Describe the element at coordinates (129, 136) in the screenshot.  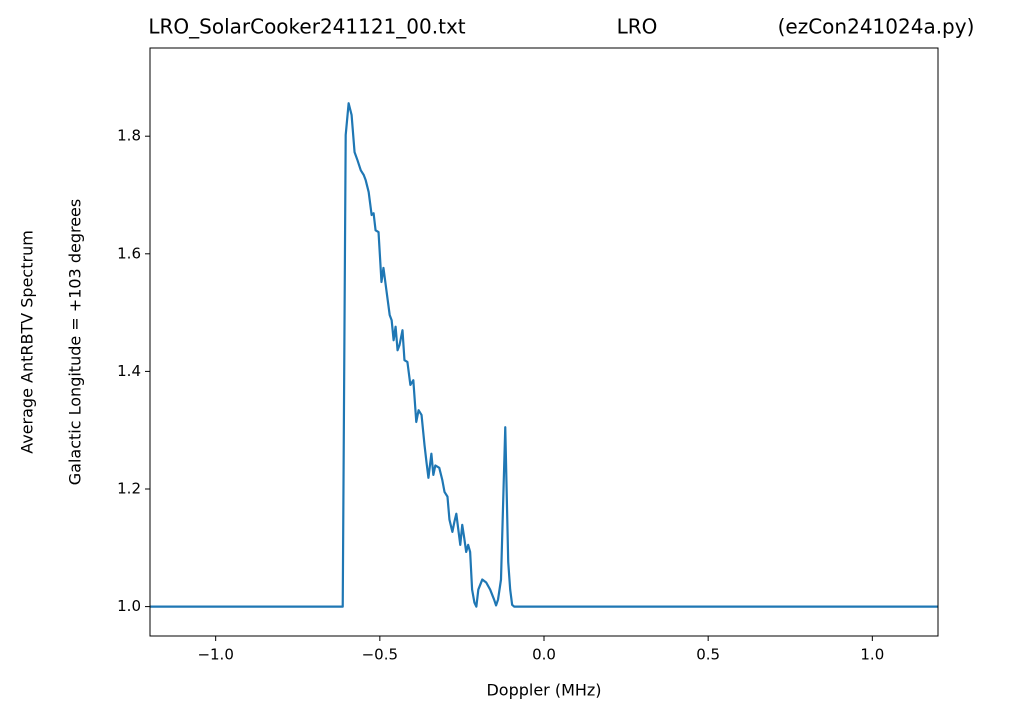
I see `y-tick-label: 1.8` at that location.